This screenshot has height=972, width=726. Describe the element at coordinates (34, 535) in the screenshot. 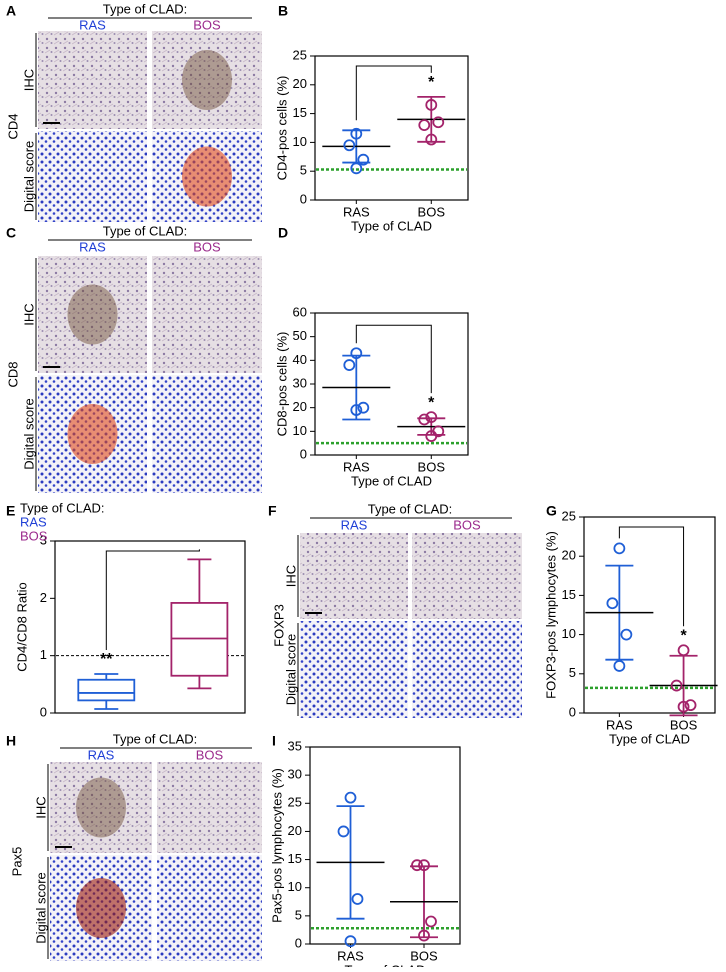

I see `legend-entry: BOS` at that location.